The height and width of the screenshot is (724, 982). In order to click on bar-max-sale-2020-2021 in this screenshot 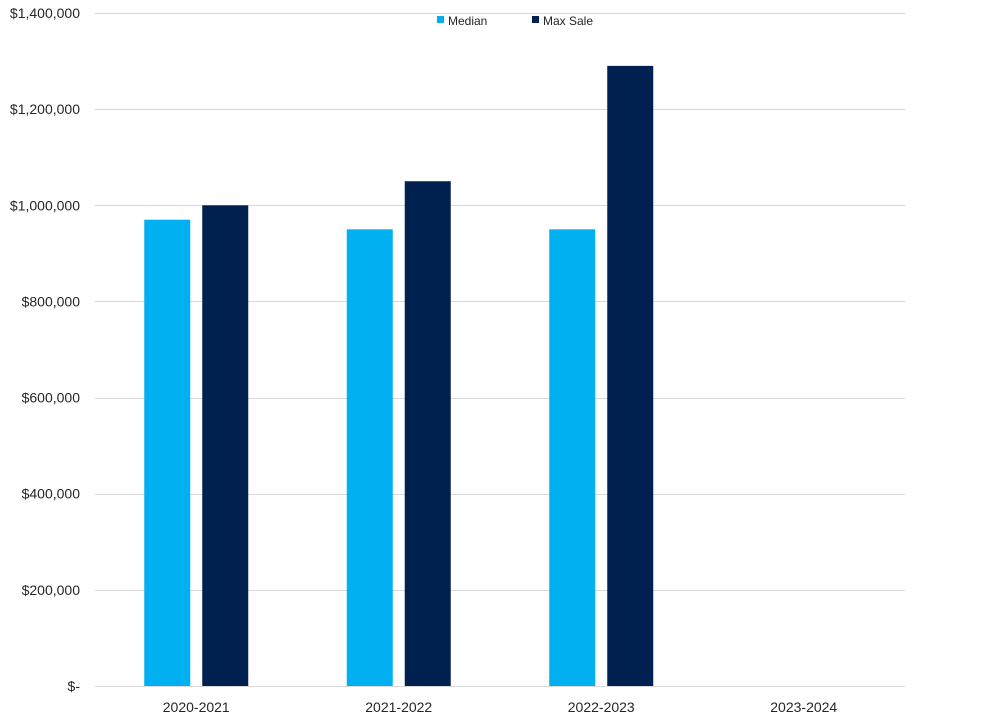, I will do `click(225, 446)`.